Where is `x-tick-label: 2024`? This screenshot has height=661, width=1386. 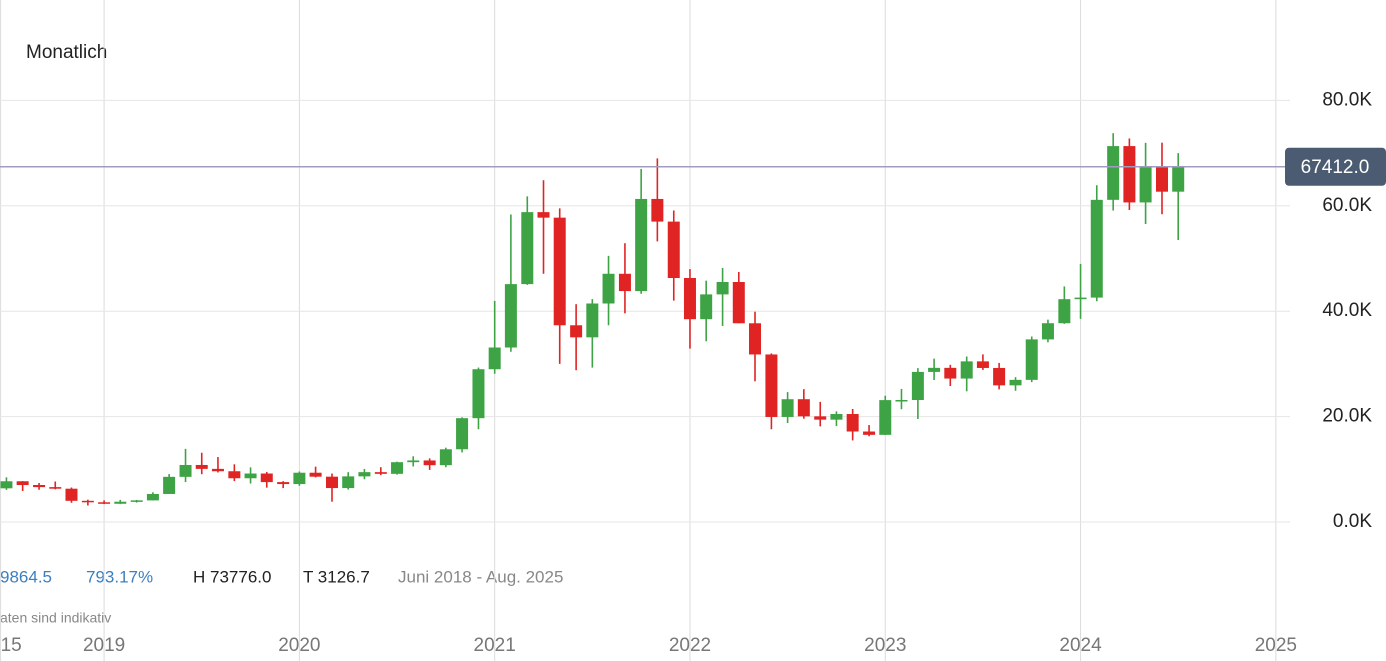 x-tick-label: 2024 is located at coordinates (1080, 645).